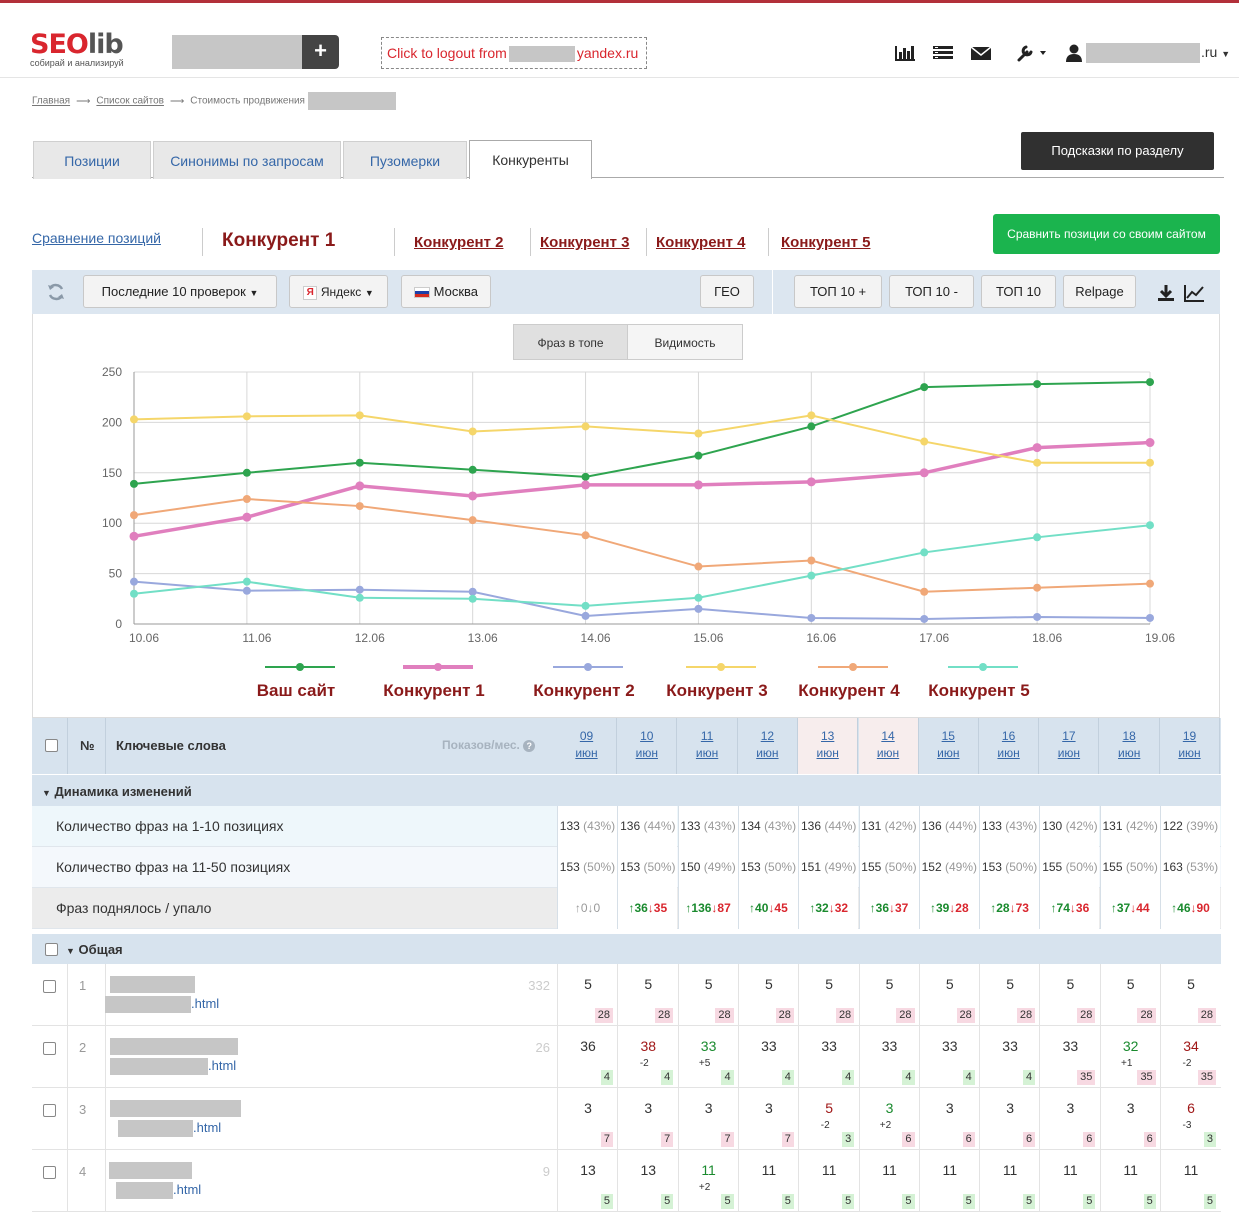 The width and height of the screenshot is (1239, 1216). Describe the element at coordinates (529, 746) in the screenshot. I see `question-icon: ?` at that location.